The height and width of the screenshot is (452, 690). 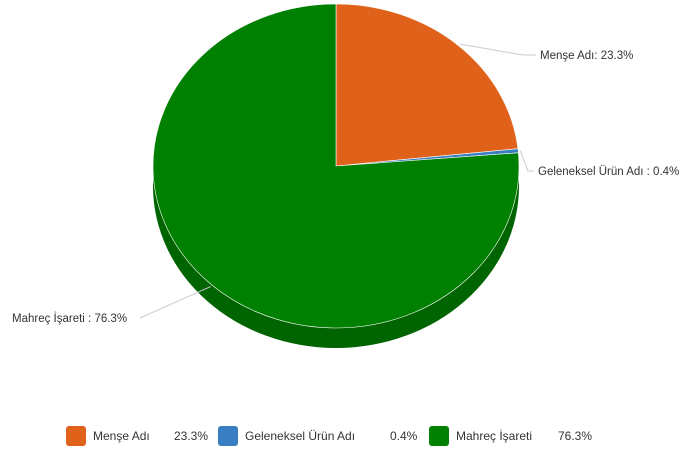 What do you see at coordinates (404, 436) in the screenshot?
I see `legend-value: 0.4%` at bounding box center [404, 436].